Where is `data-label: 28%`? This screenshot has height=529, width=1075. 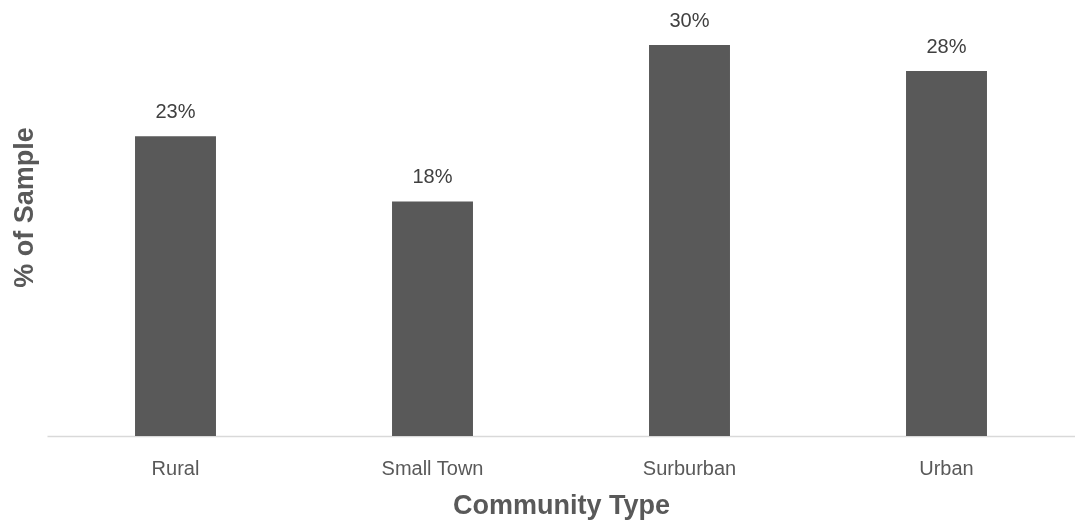
data-label: 28% is located at coordinates (946, 46).